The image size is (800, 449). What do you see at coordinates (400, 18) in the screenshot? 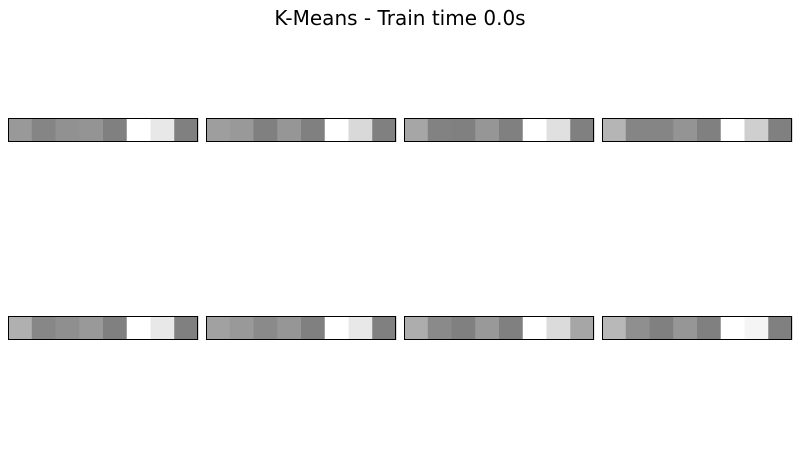
I see `chart-title: K-Means - Train time 0.0s` at bounding box center [400, 18].